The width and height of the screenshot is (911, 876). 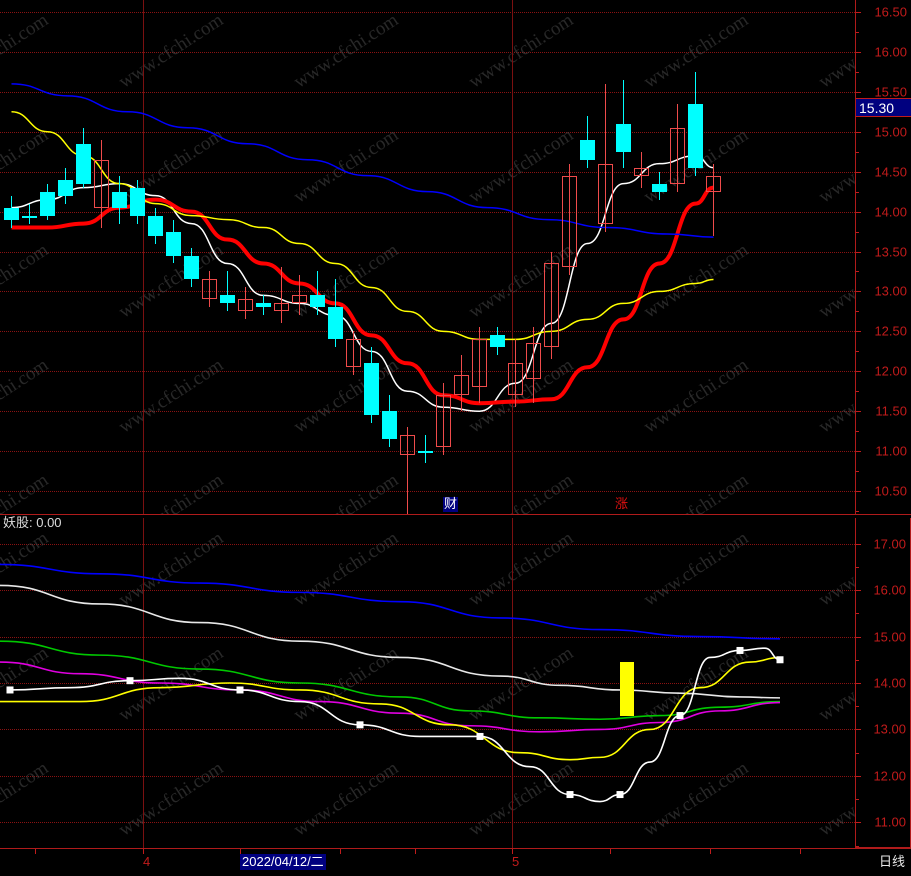 I want to click on event-marker-cai: 财, so click(x=451, y=504).